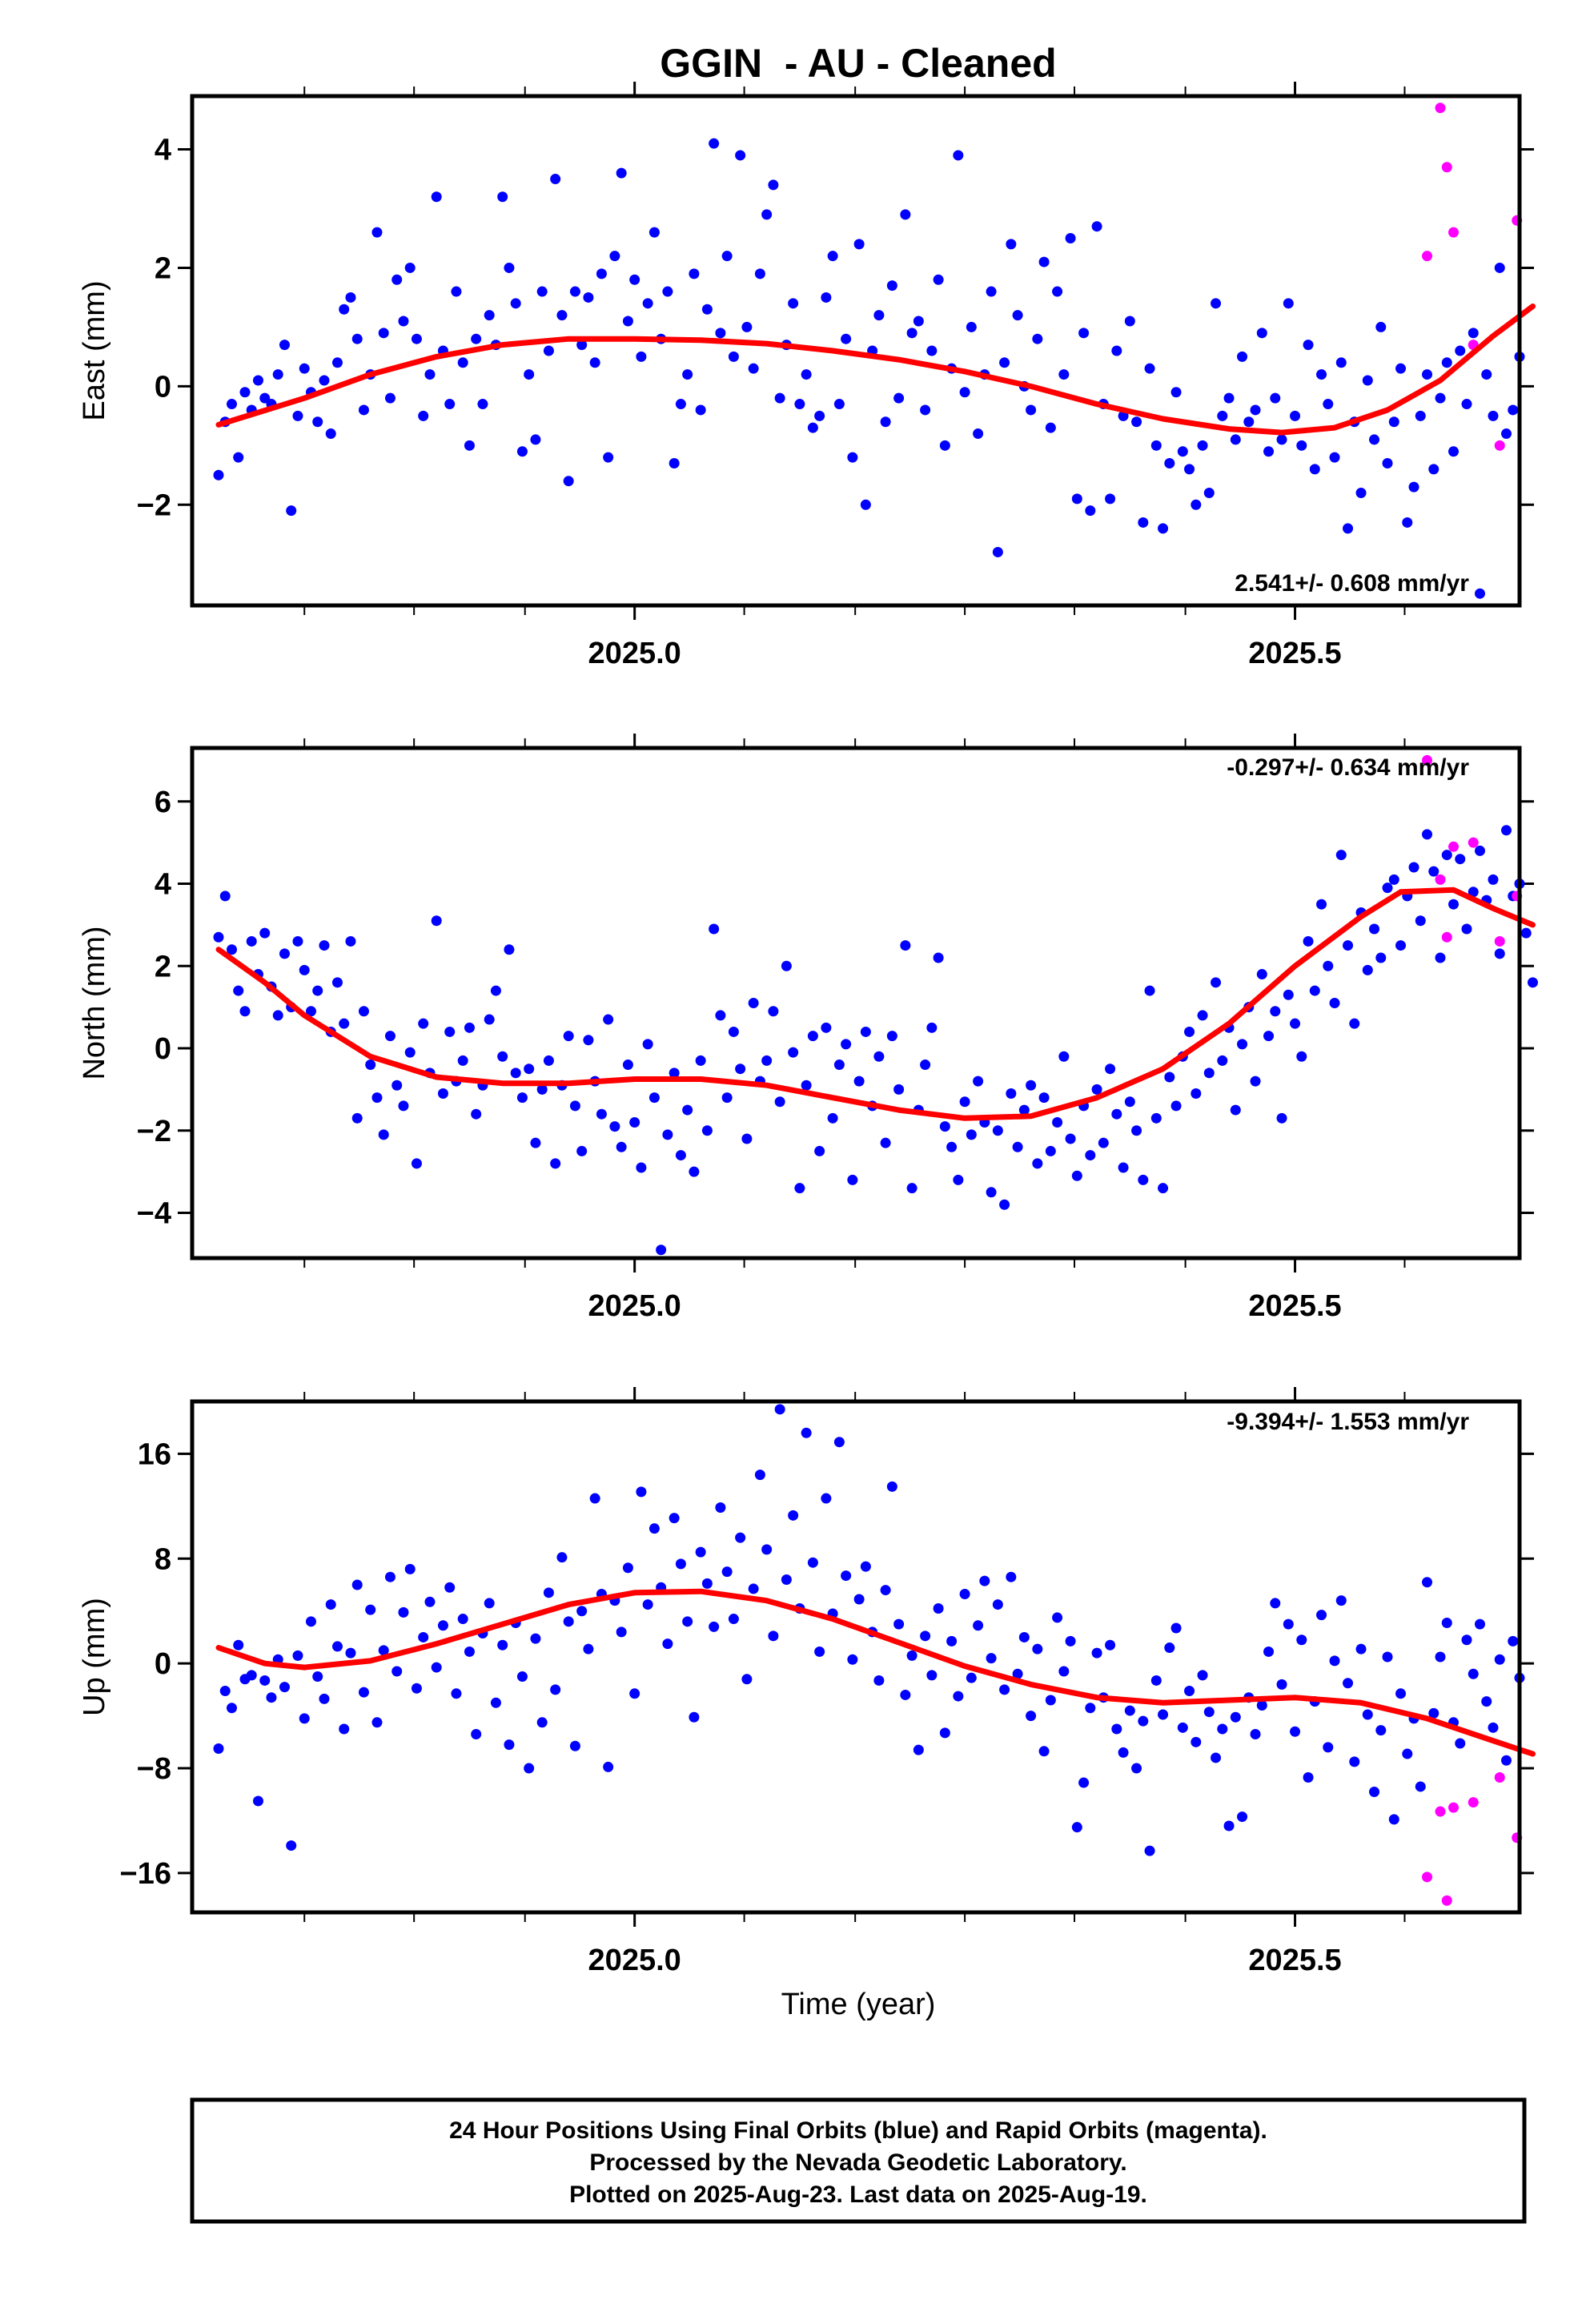 The image size is (1582, 2324). Describe the element at coordinates (858, 63) in the screenshot. I see `figure-title: GGIN - AU - Cleaned` at that location.